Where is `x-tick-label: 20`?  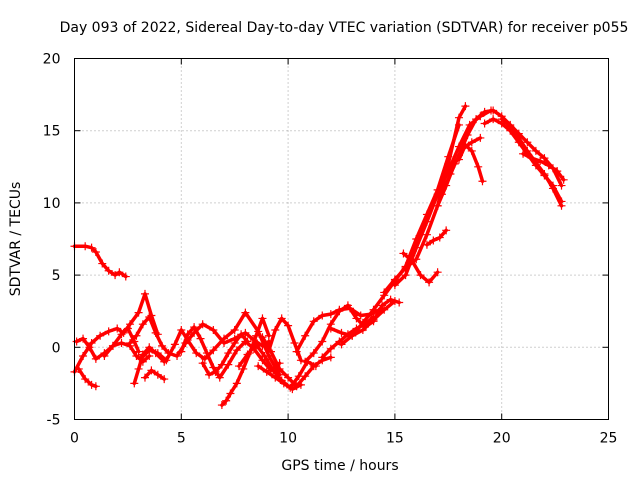 x-tick-label: 20 is located at coordinates (502, 439).